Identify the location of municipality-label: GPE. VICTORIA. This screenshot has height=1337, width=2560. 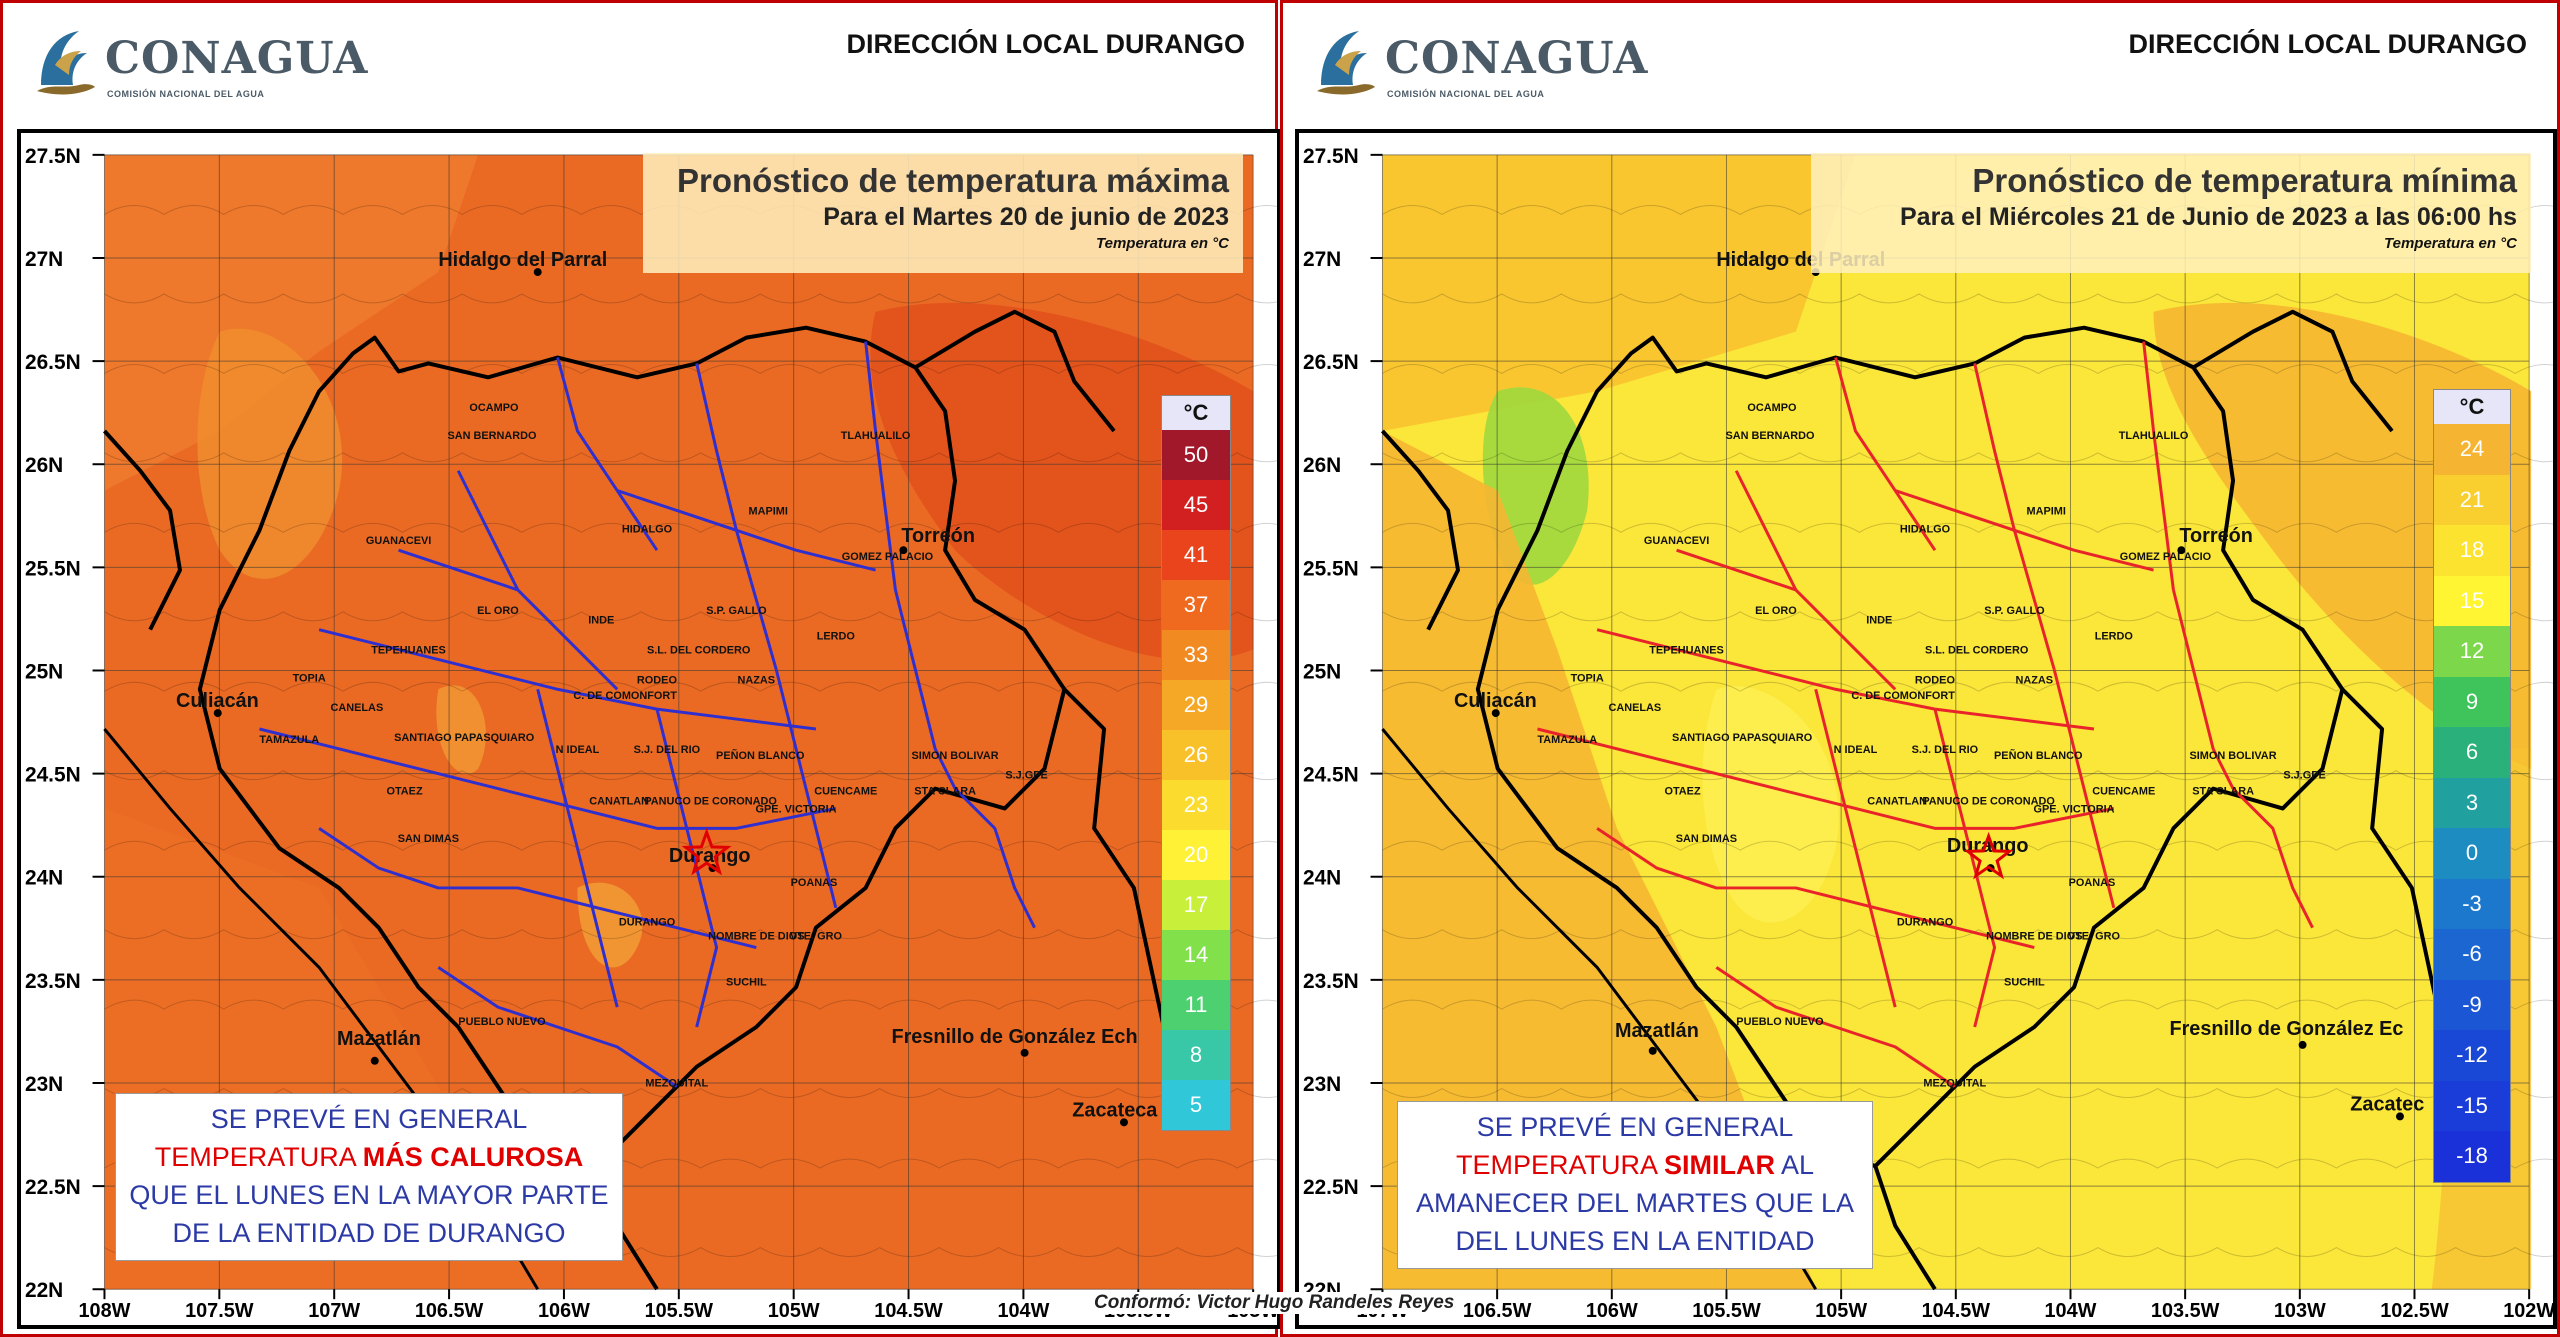
(796, 809).